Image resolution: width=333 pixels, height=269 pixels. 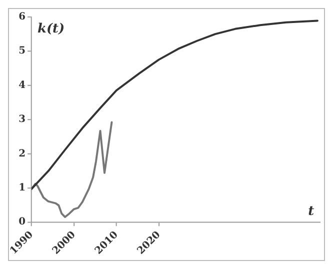 I want to click on y-tick-label: 1, so click(x=22, y=188).